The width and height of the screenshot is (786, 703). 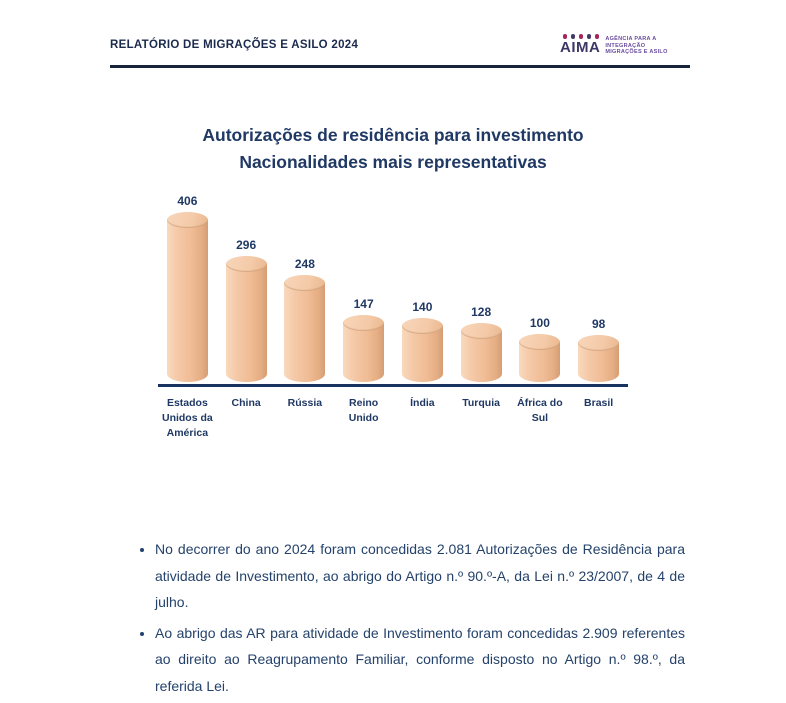 What do you see at coordinates (540, 410) in the screenshot?
I see `category-label: África do Sul` at bounding box center [540, 410].